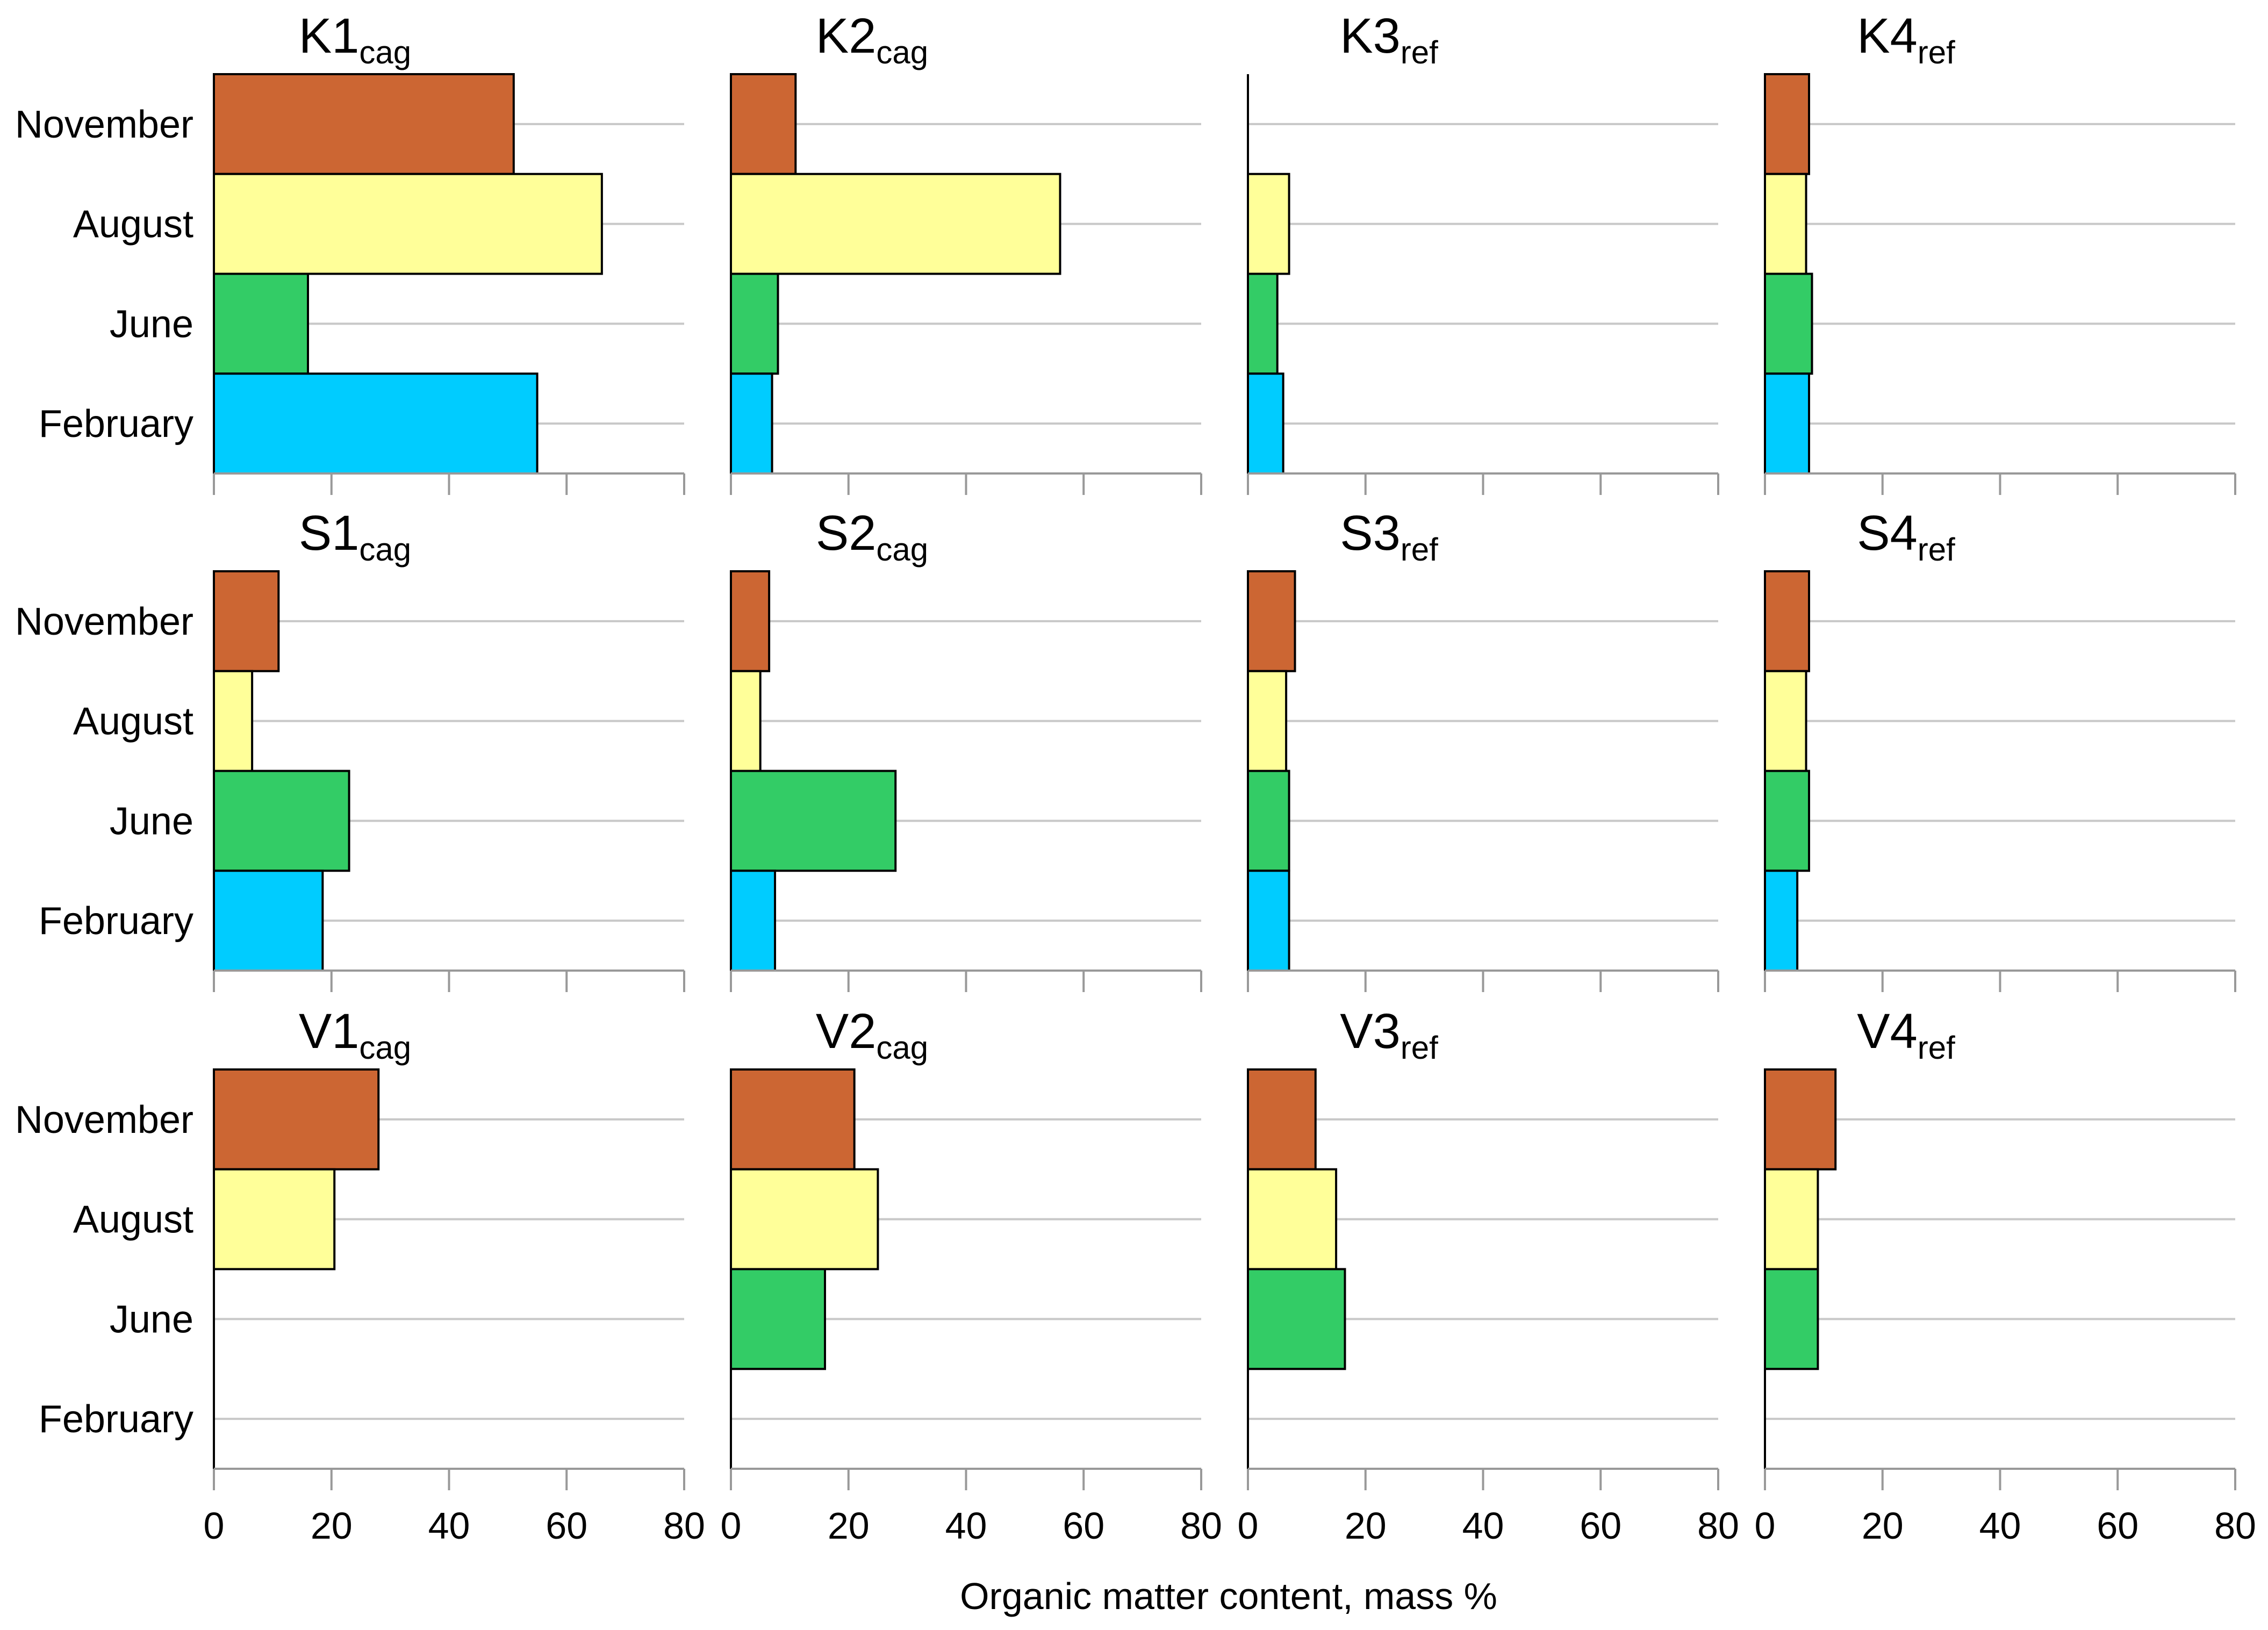 This screenshot has height=1630, width=2268. What do you see at coordinates (1271, 621) in the screenshot?
I see `bar-s3-november` at bounding box center [1271, 621].